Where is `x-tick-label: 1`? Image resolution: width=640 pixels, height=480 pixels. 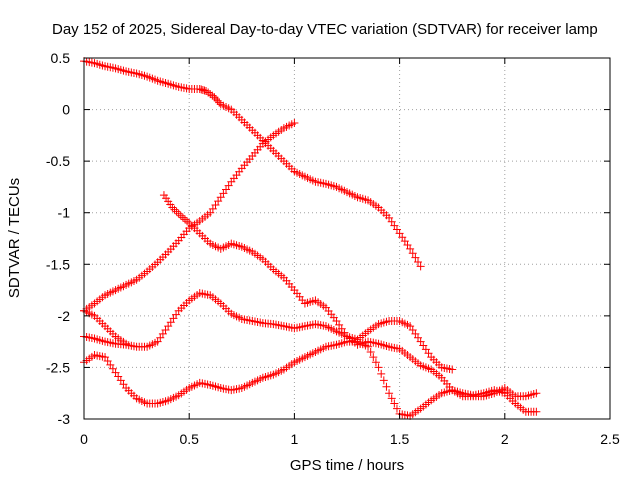 x-tick-label: 1 is located at coordinates (295, 439).